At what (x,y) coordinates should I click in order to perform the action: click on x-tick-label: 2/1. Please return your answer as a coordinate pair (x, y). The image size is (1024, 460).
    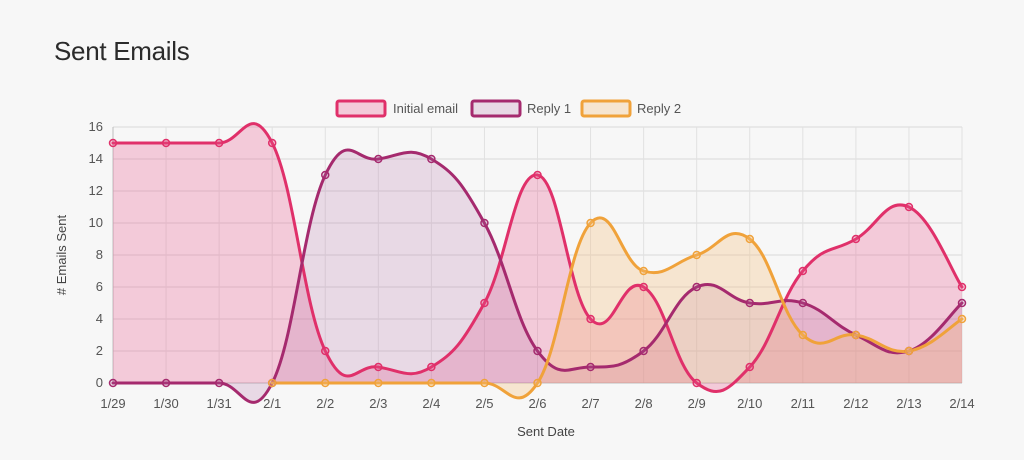
    Looking at the image, I should click on (272, 403).